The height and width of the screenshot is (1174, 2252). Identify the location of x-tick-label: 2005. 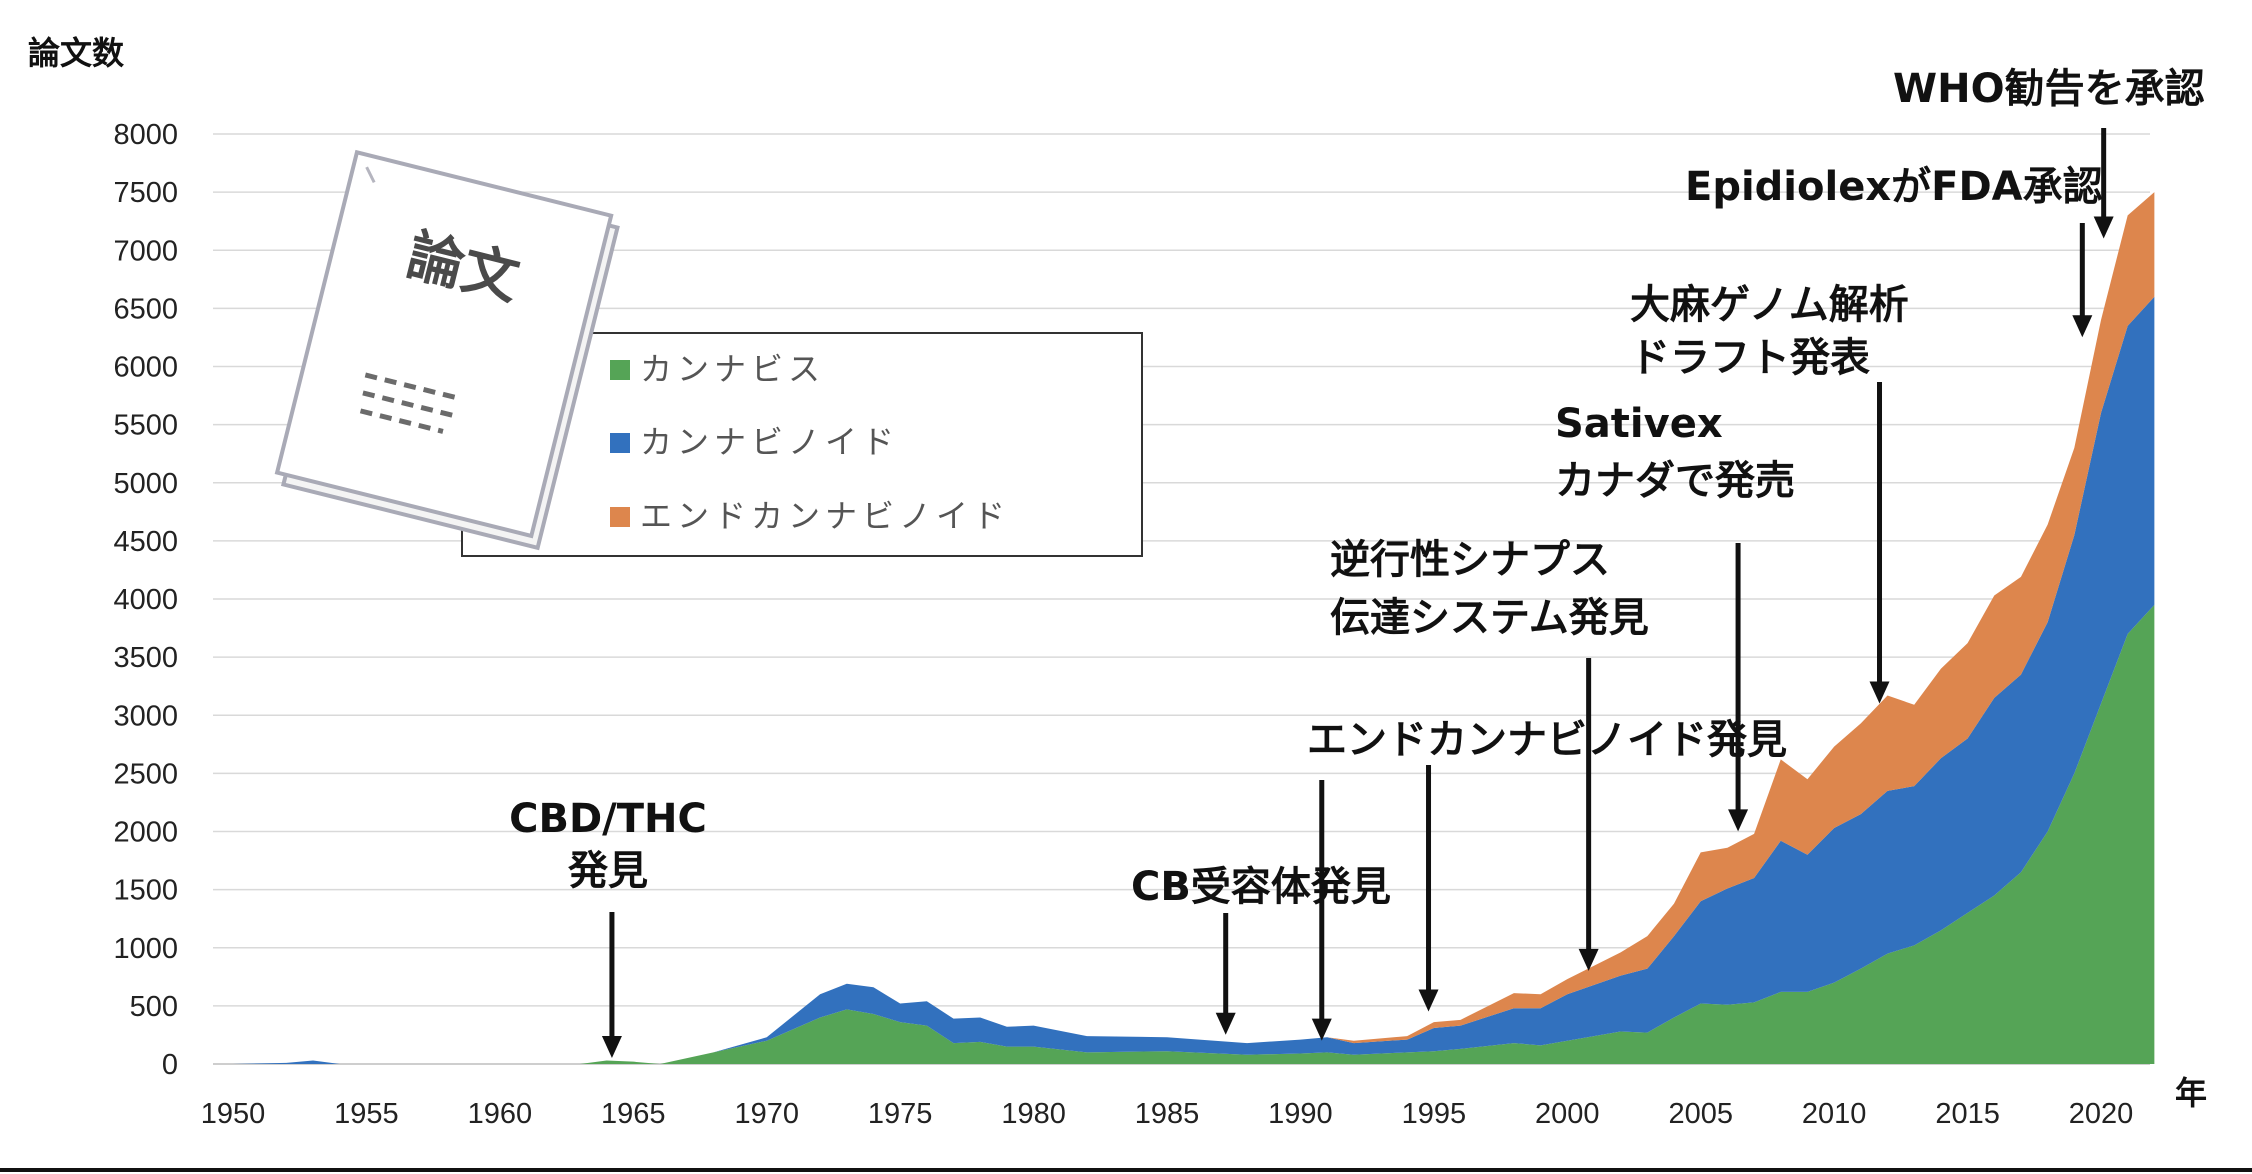
(1700, 1114).